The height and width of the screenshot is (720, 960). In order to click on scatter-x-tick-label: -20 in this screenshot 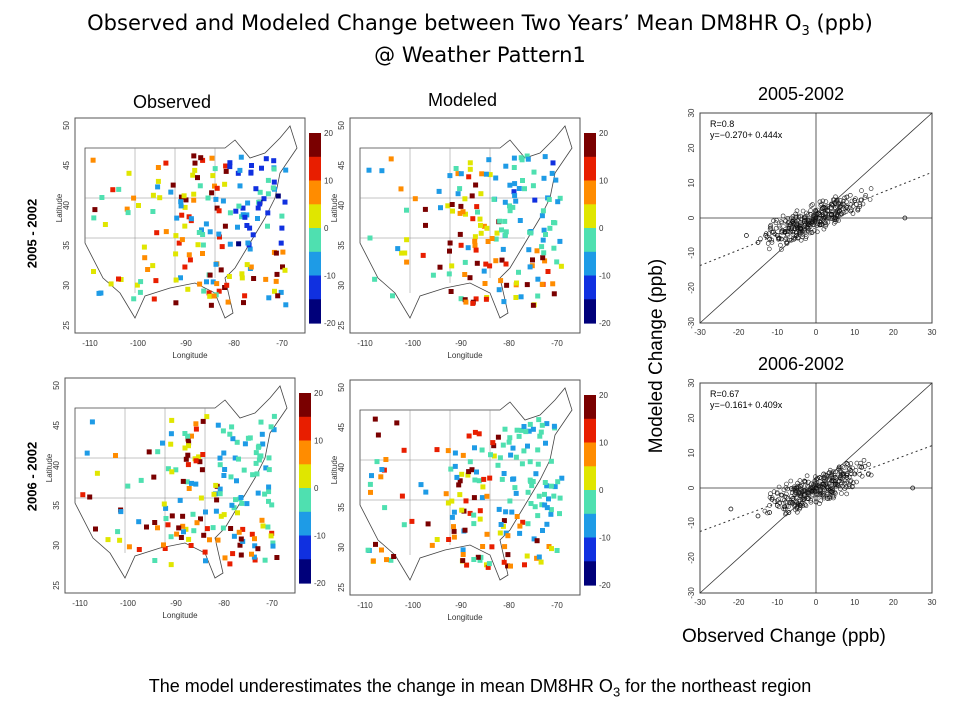, I will do `click(739, 602)`.